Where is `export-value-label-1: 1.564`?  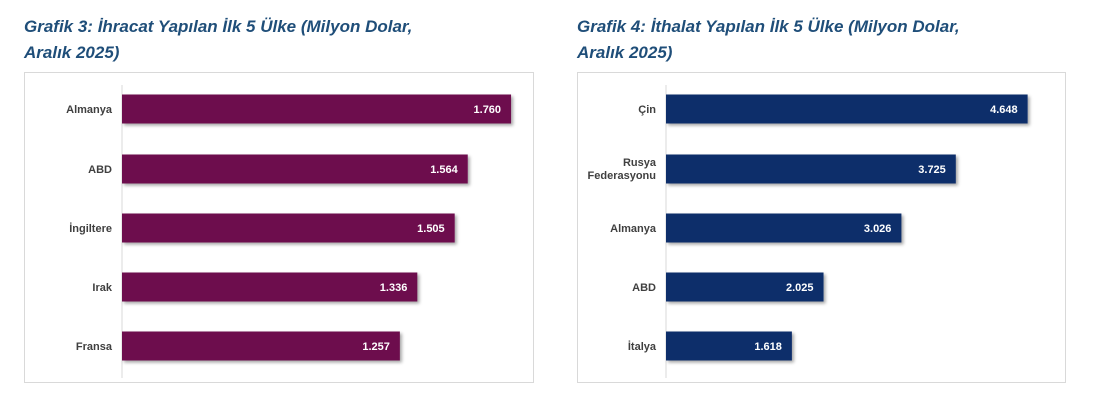 export-value-label-1: 1.564 is located at coordinates (444, 170).